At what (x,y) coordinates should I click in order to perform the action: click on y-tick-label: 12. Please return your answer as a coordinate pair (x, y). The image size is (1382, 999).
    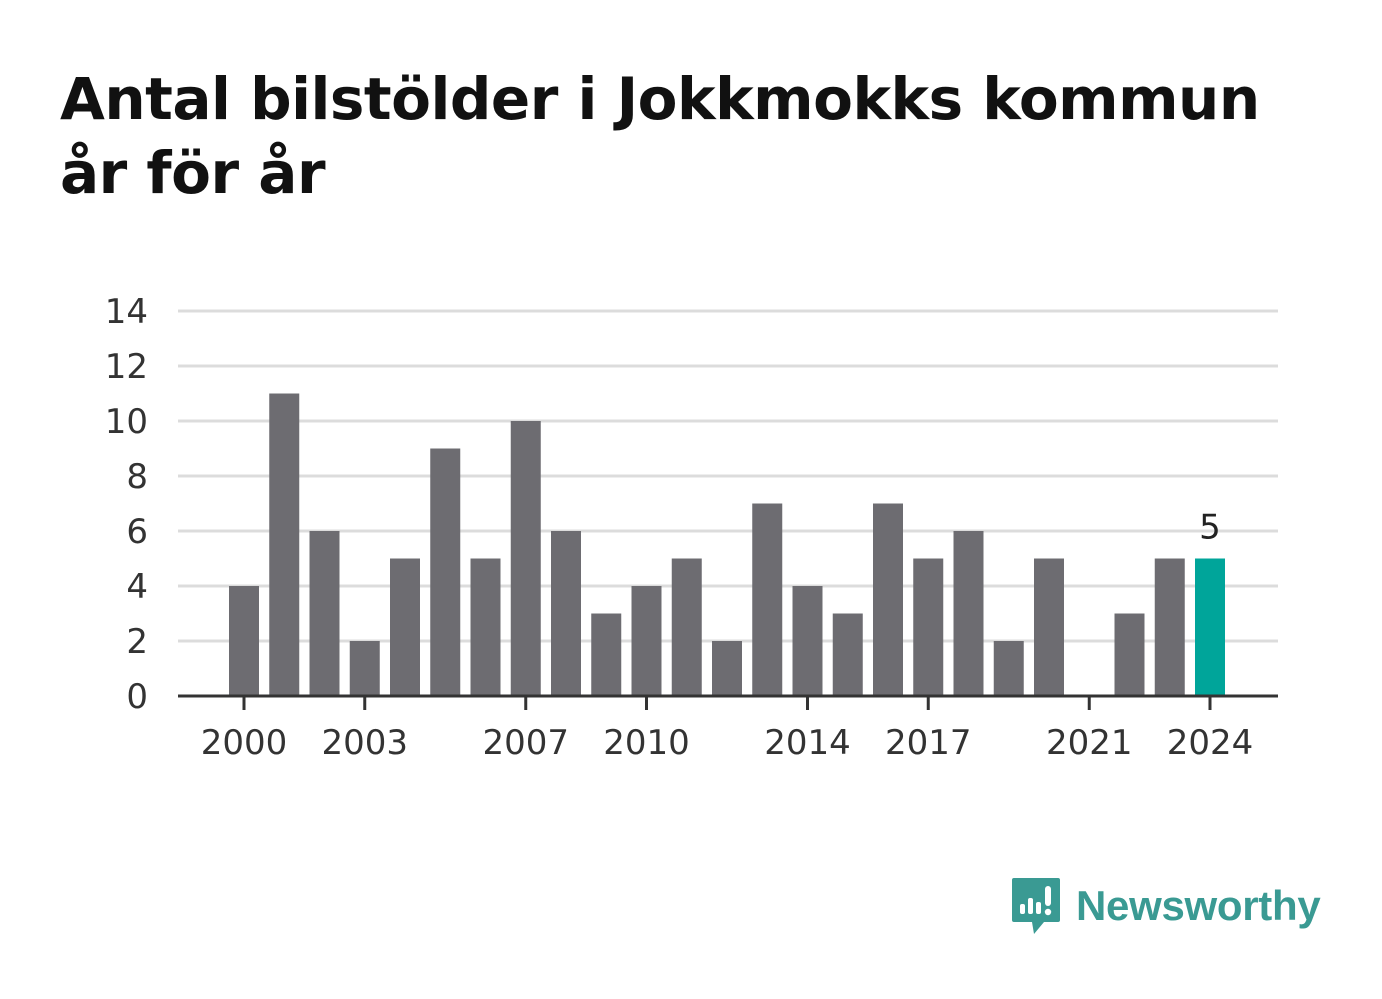
    Looking at the image, I should click on (126, 367).